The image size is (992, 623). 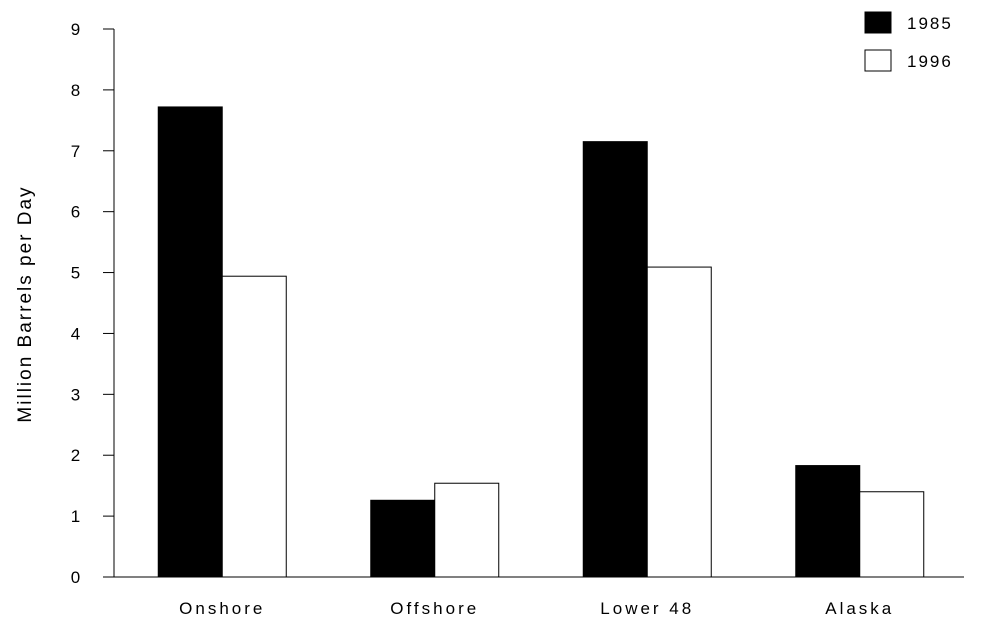 What do you see at coordinates (222, 608) in the screenshot?
I see `x-category-label: Onshore` at bounding box center [222, 608].